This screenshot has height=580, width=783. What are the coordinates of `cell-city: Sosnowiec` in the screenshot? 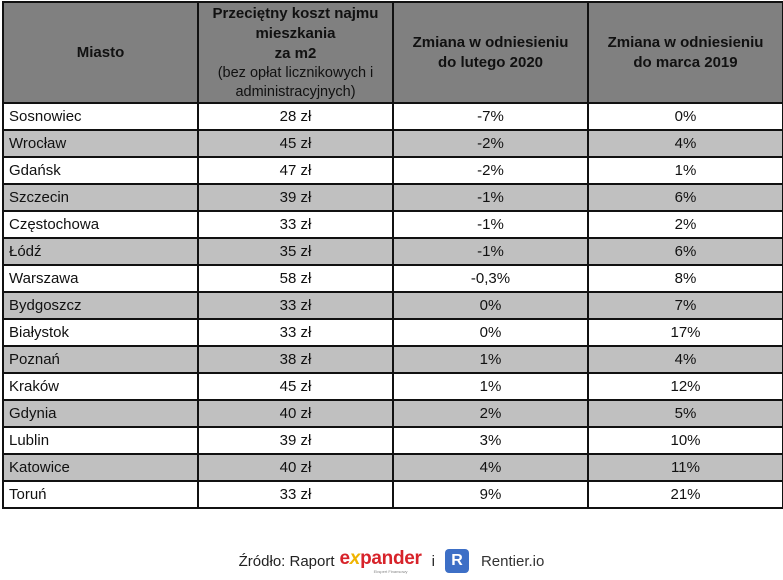 It's located at (100, 116).